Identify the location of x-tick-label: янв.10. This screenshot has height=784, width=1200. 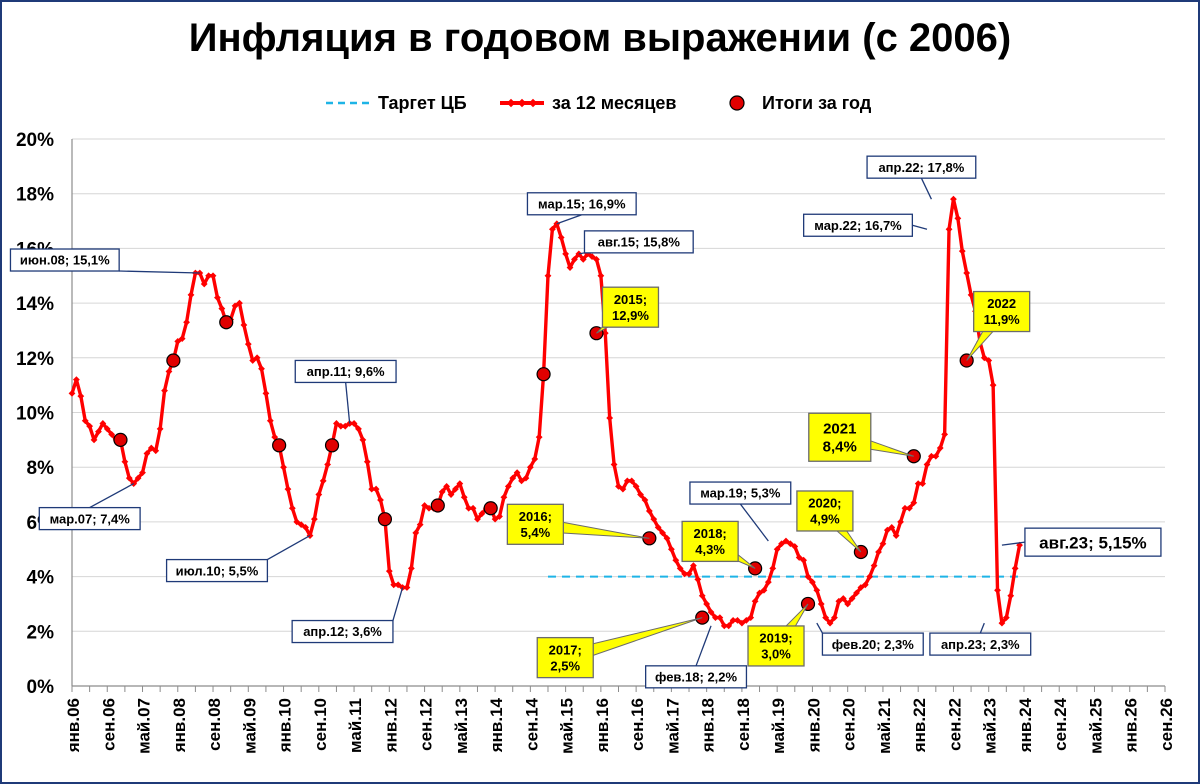
(285, 725).